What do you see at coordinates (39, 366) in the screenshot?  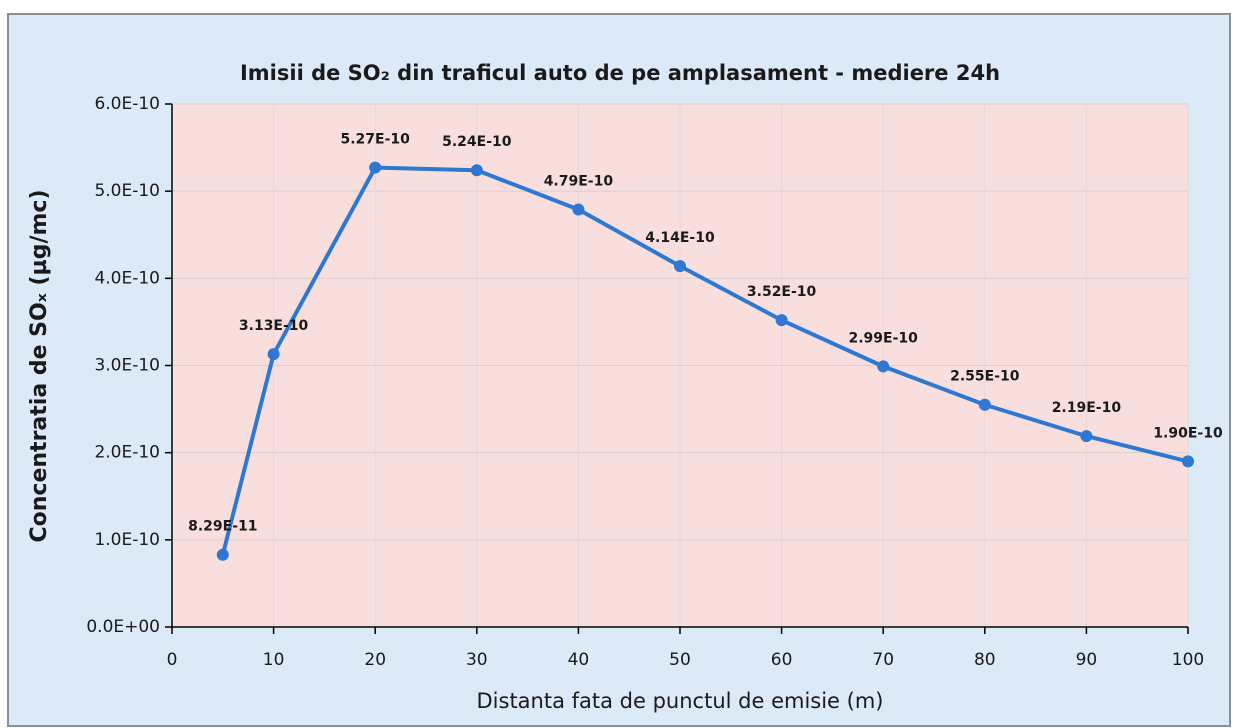 I see `y-axis-label: Concentratia de SOₓ (µg/mc)` at bounding box center [39, 366].